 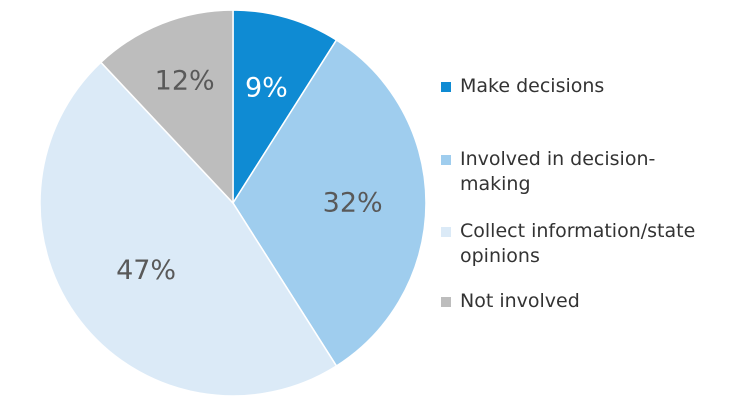 I want to click on legend-label-involved: Involved in decision- making, so click(x=558, y=171).